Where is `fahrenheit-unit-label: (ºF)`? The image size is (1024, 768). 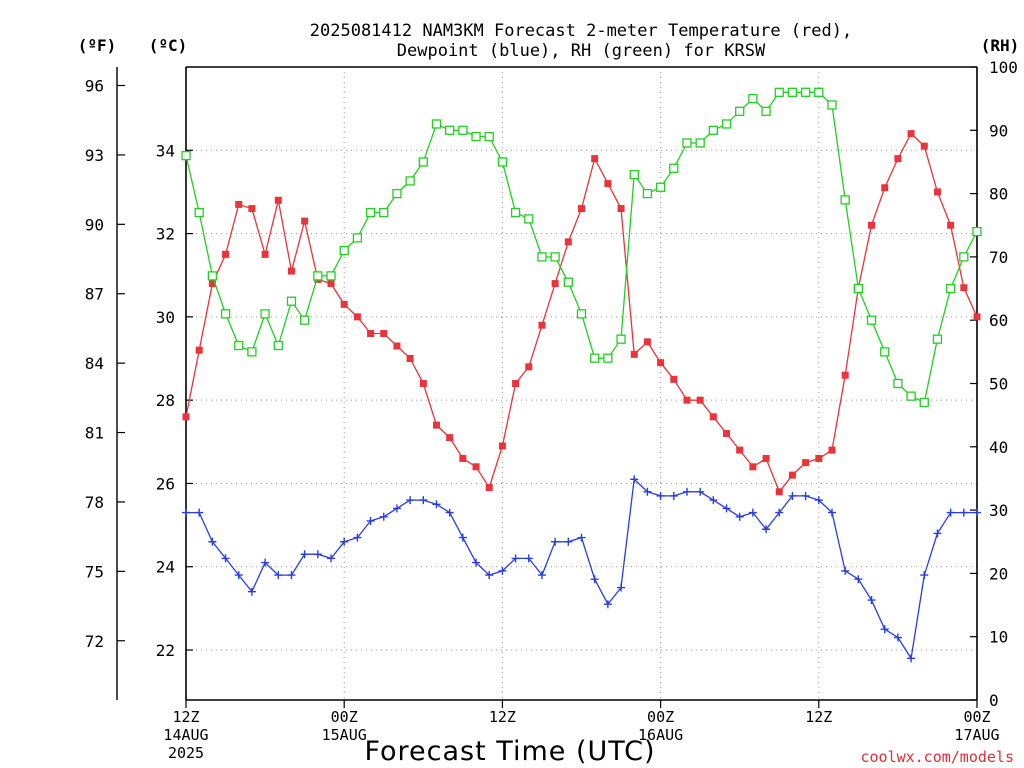
fahrenheit-unit-label: (ºF) is located at coordinates (97, 45).